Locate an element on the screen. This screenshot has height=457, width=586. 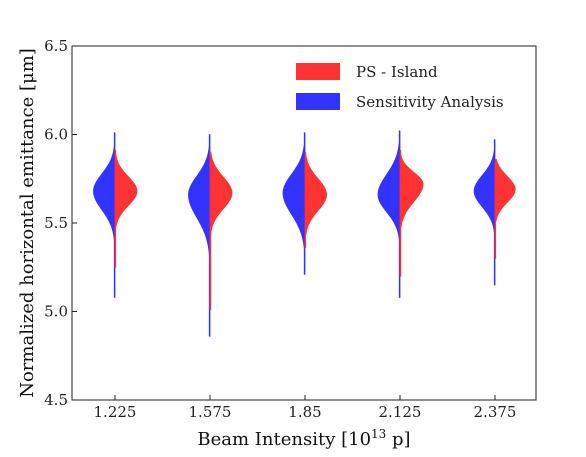
x-tick-label: 2.375 is located at coordinates (495, 412).